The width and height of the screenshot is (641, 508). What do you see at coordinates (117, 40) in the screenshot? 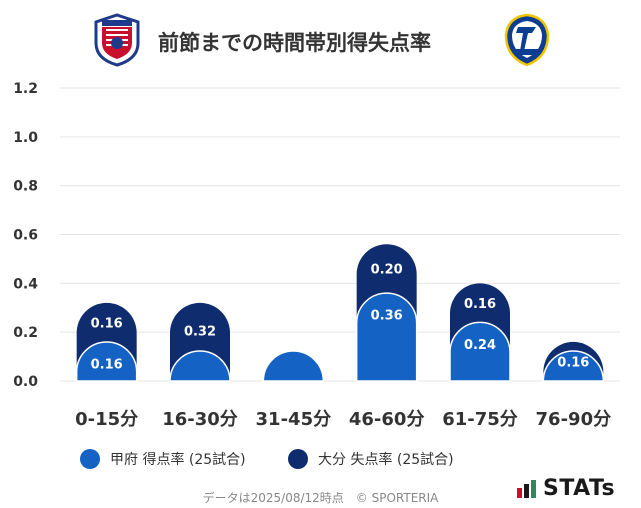
I see `kofu-crest-icon` at bounding box center [117, 40].